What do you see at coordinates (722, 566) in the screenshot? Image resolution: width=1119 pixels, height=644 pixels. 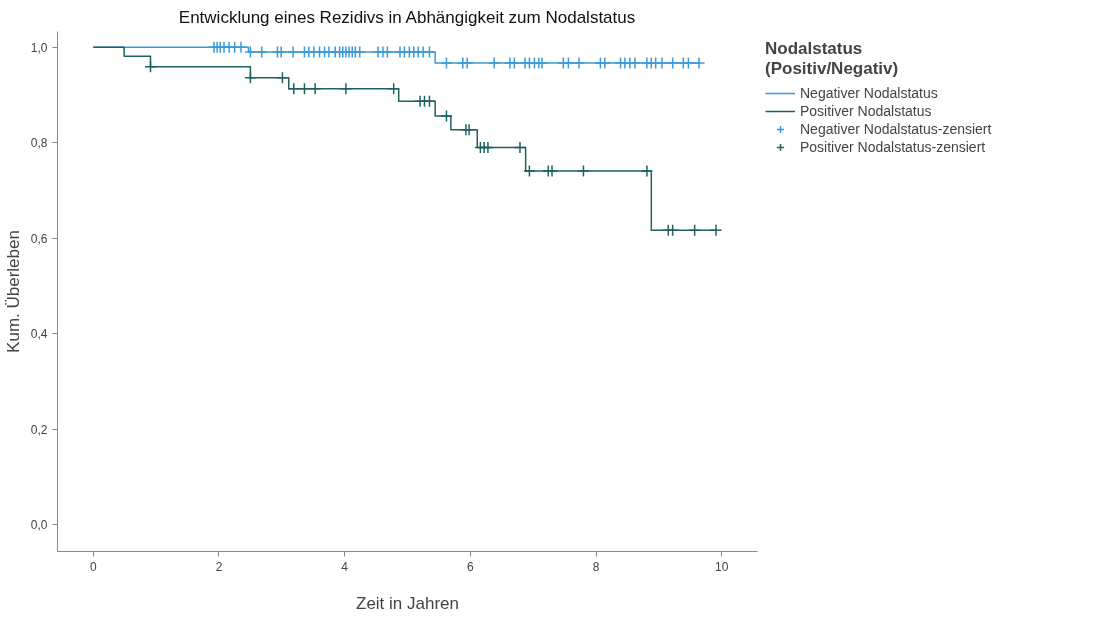 I see `x-tick-label: 10` at bounding box center [722, 566].